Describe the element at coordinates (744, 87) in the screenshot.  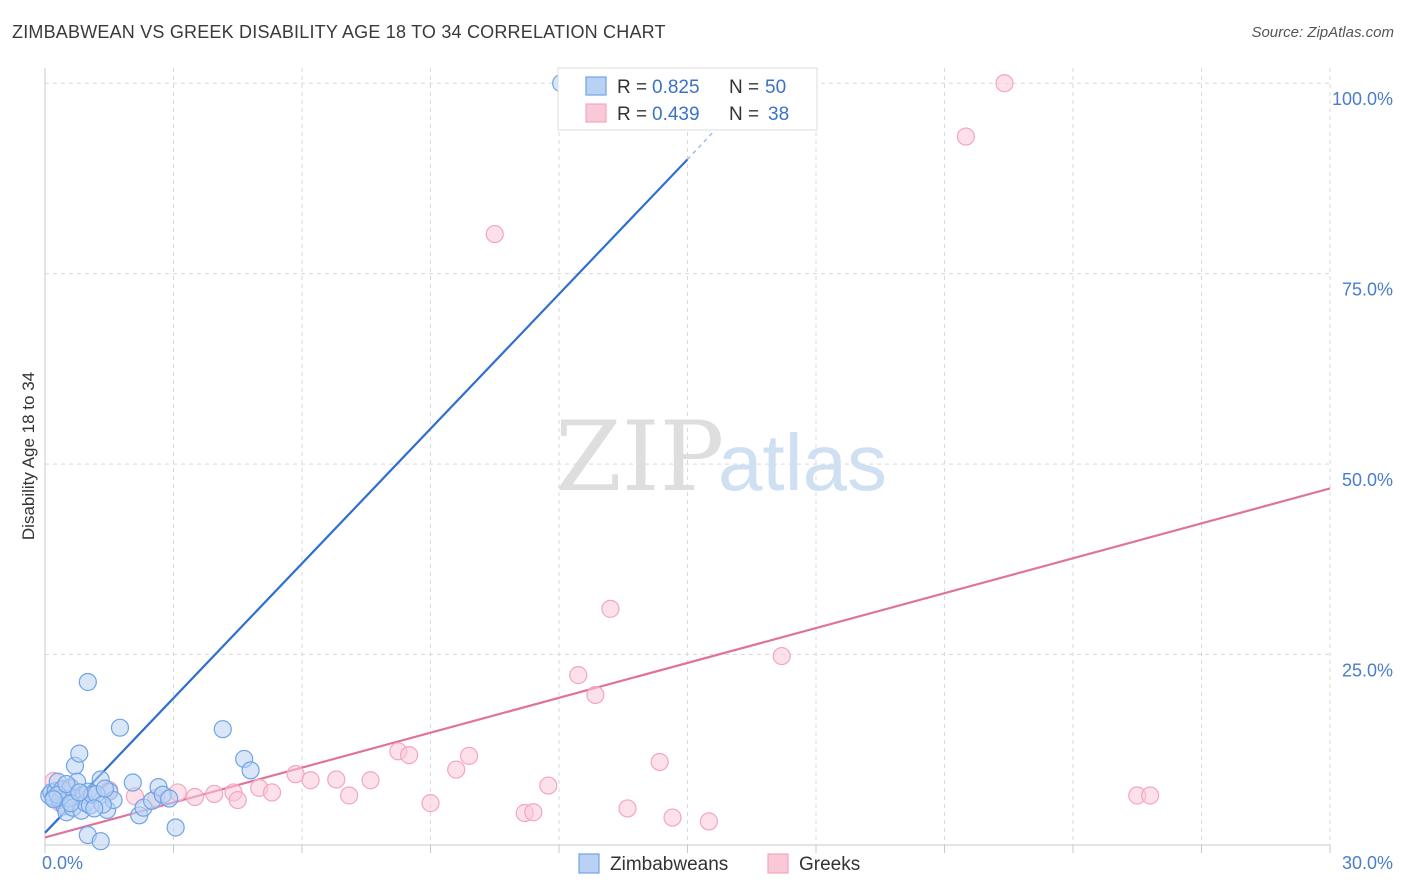
I see `legend-n-label-1: N =` at that location.